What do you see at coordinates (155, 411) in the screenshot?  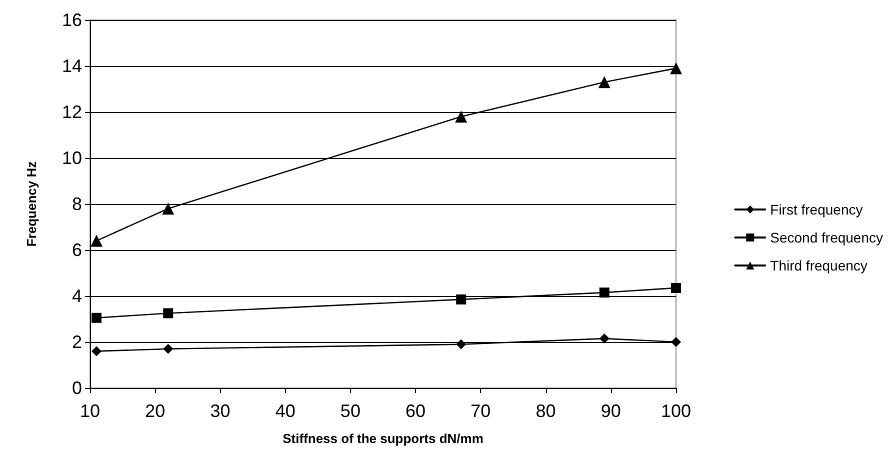 I see `x-tick-label: 20` at bounding box center [155, 411].